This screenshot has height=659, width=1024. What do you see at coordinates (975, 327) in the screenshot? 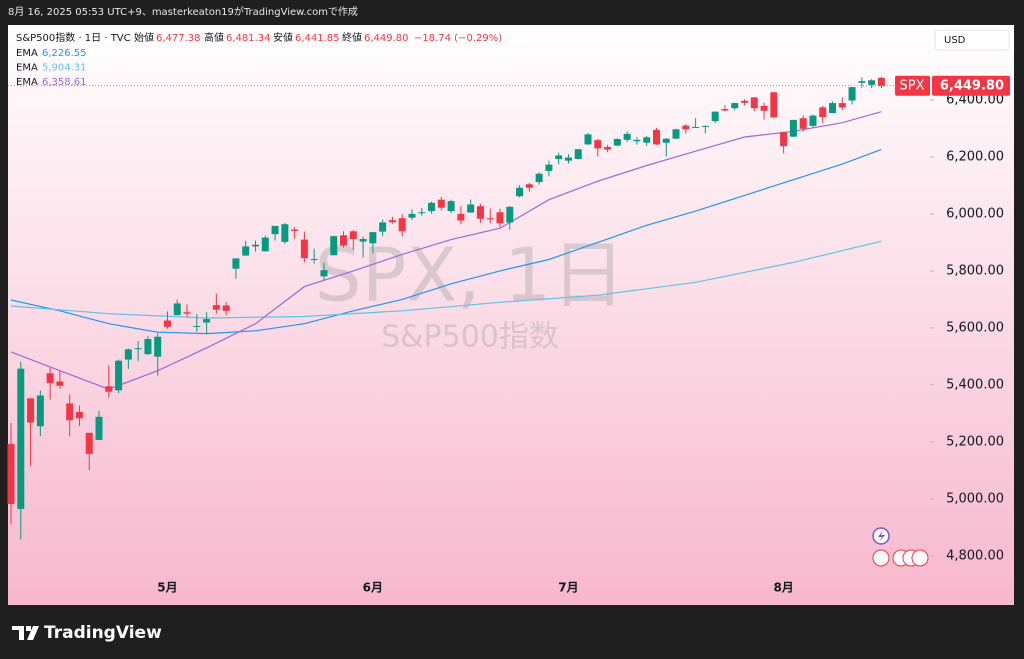
I see `y-tick-label: 5,600.00` at bounding box center [975, 327].